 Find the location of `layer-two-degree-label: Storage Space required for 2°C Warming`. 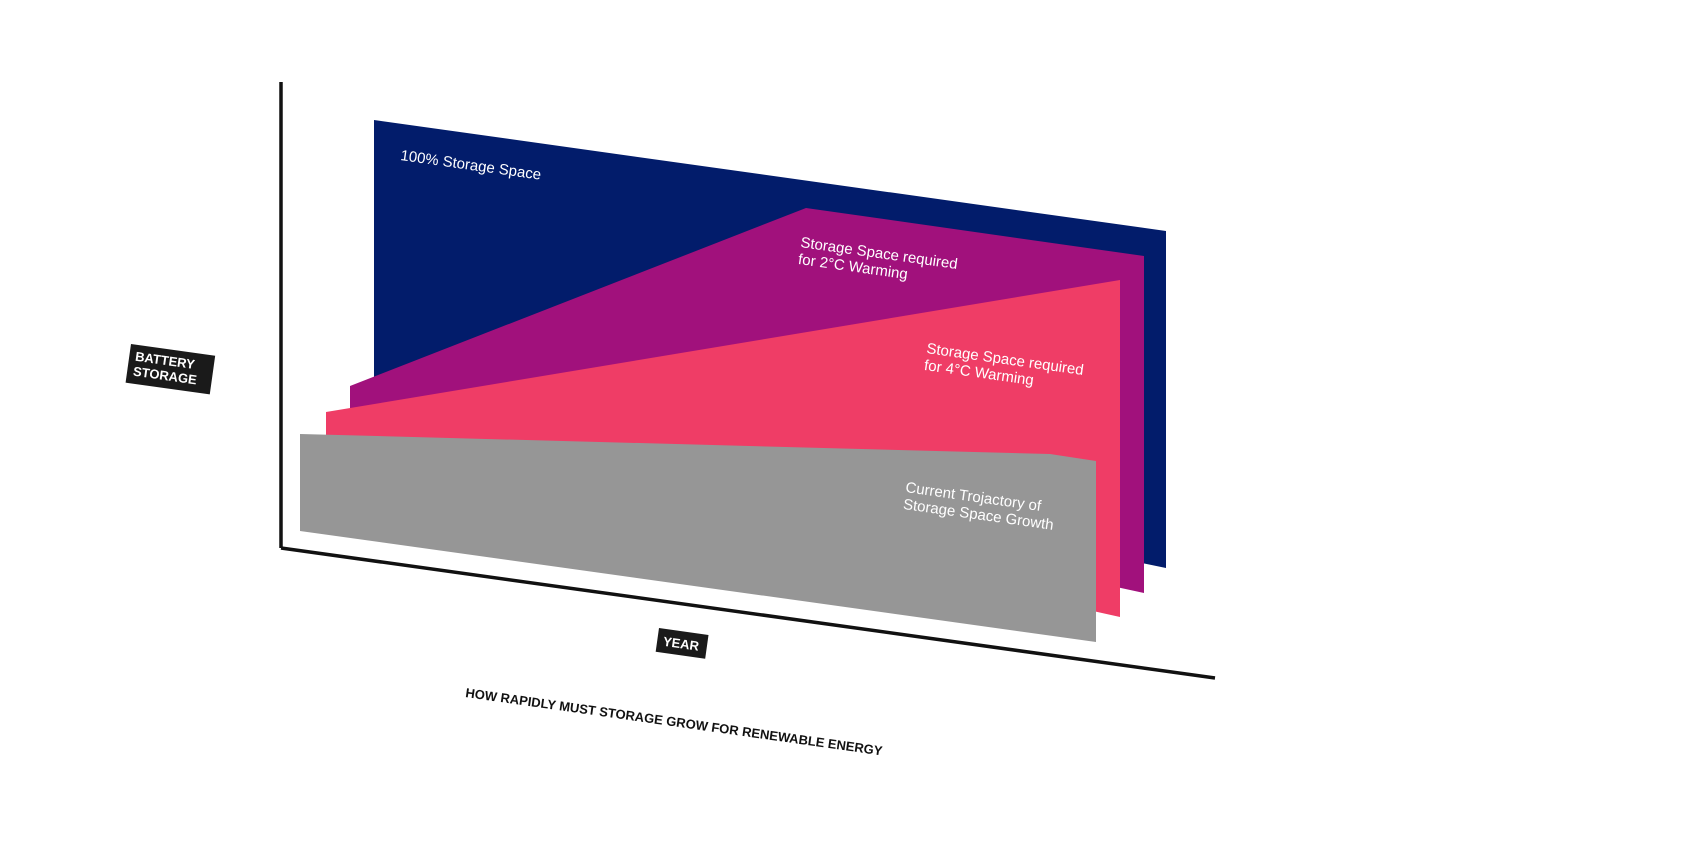

layer-two-degree-label: Storage Space required for 2°C Warming is located at coordinates (880, 262).